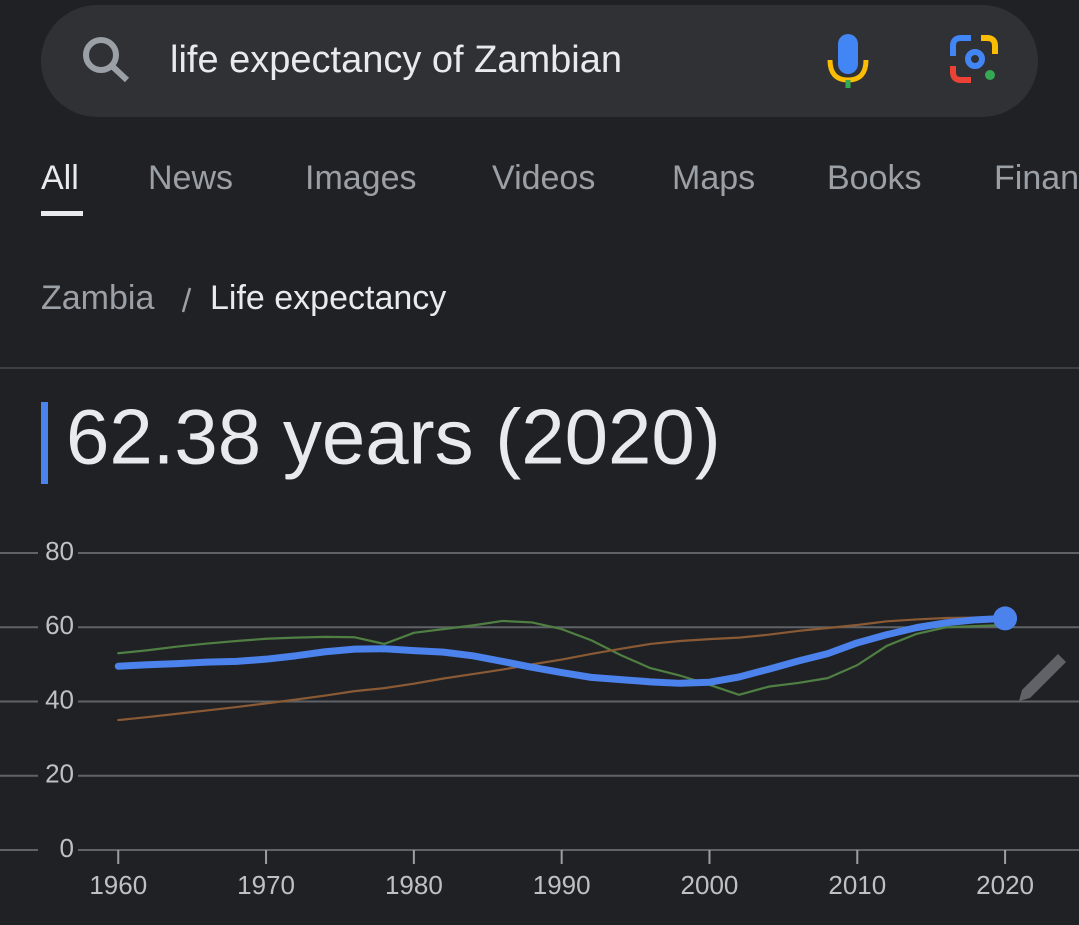 This screenshot has width=1079, height=925. I want to click on breadcrumb-parent: Zambia, so click(97, 298).